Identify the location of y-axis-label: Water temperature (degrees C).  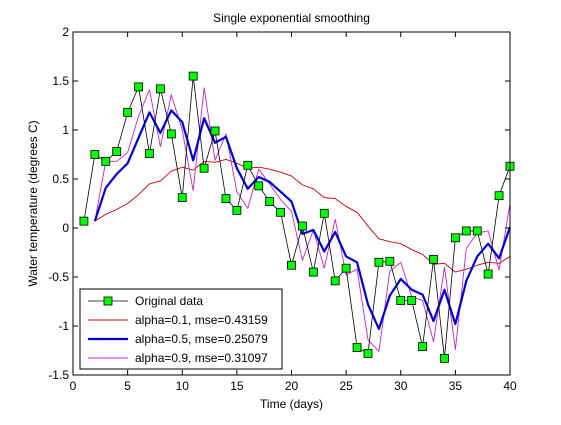
(33, 203).